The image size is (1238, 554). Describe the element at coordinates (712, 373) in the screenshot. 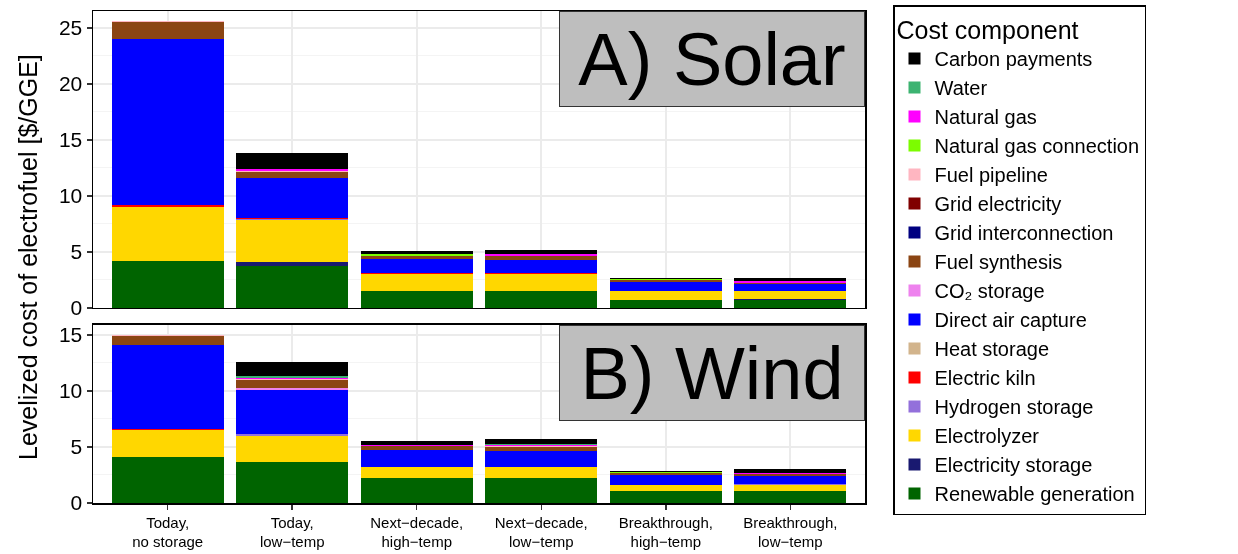

I see `chart-title: B) Wind` at that location.